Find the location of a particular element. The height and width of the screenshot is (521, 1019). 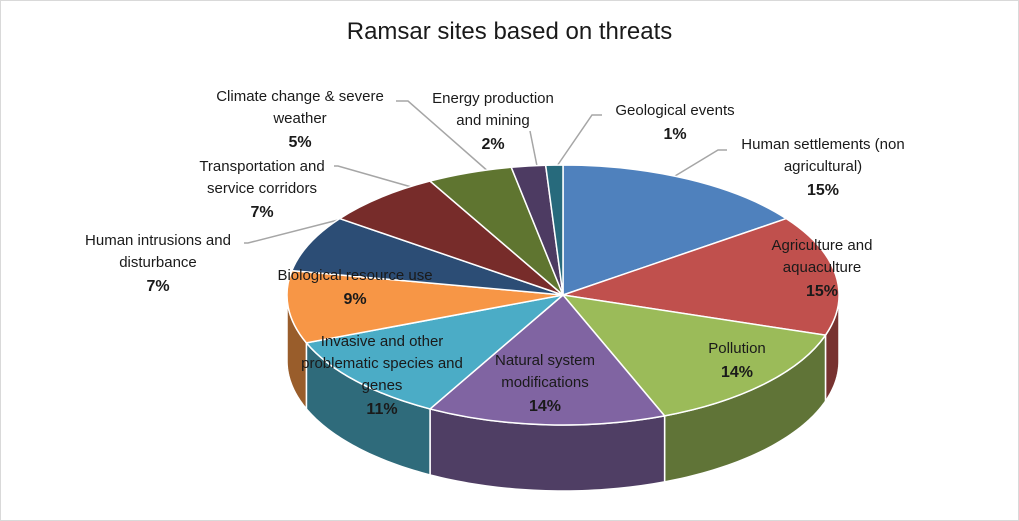

slice-label-4-line-0: Invasive and other is located at coordinates (382, 341).